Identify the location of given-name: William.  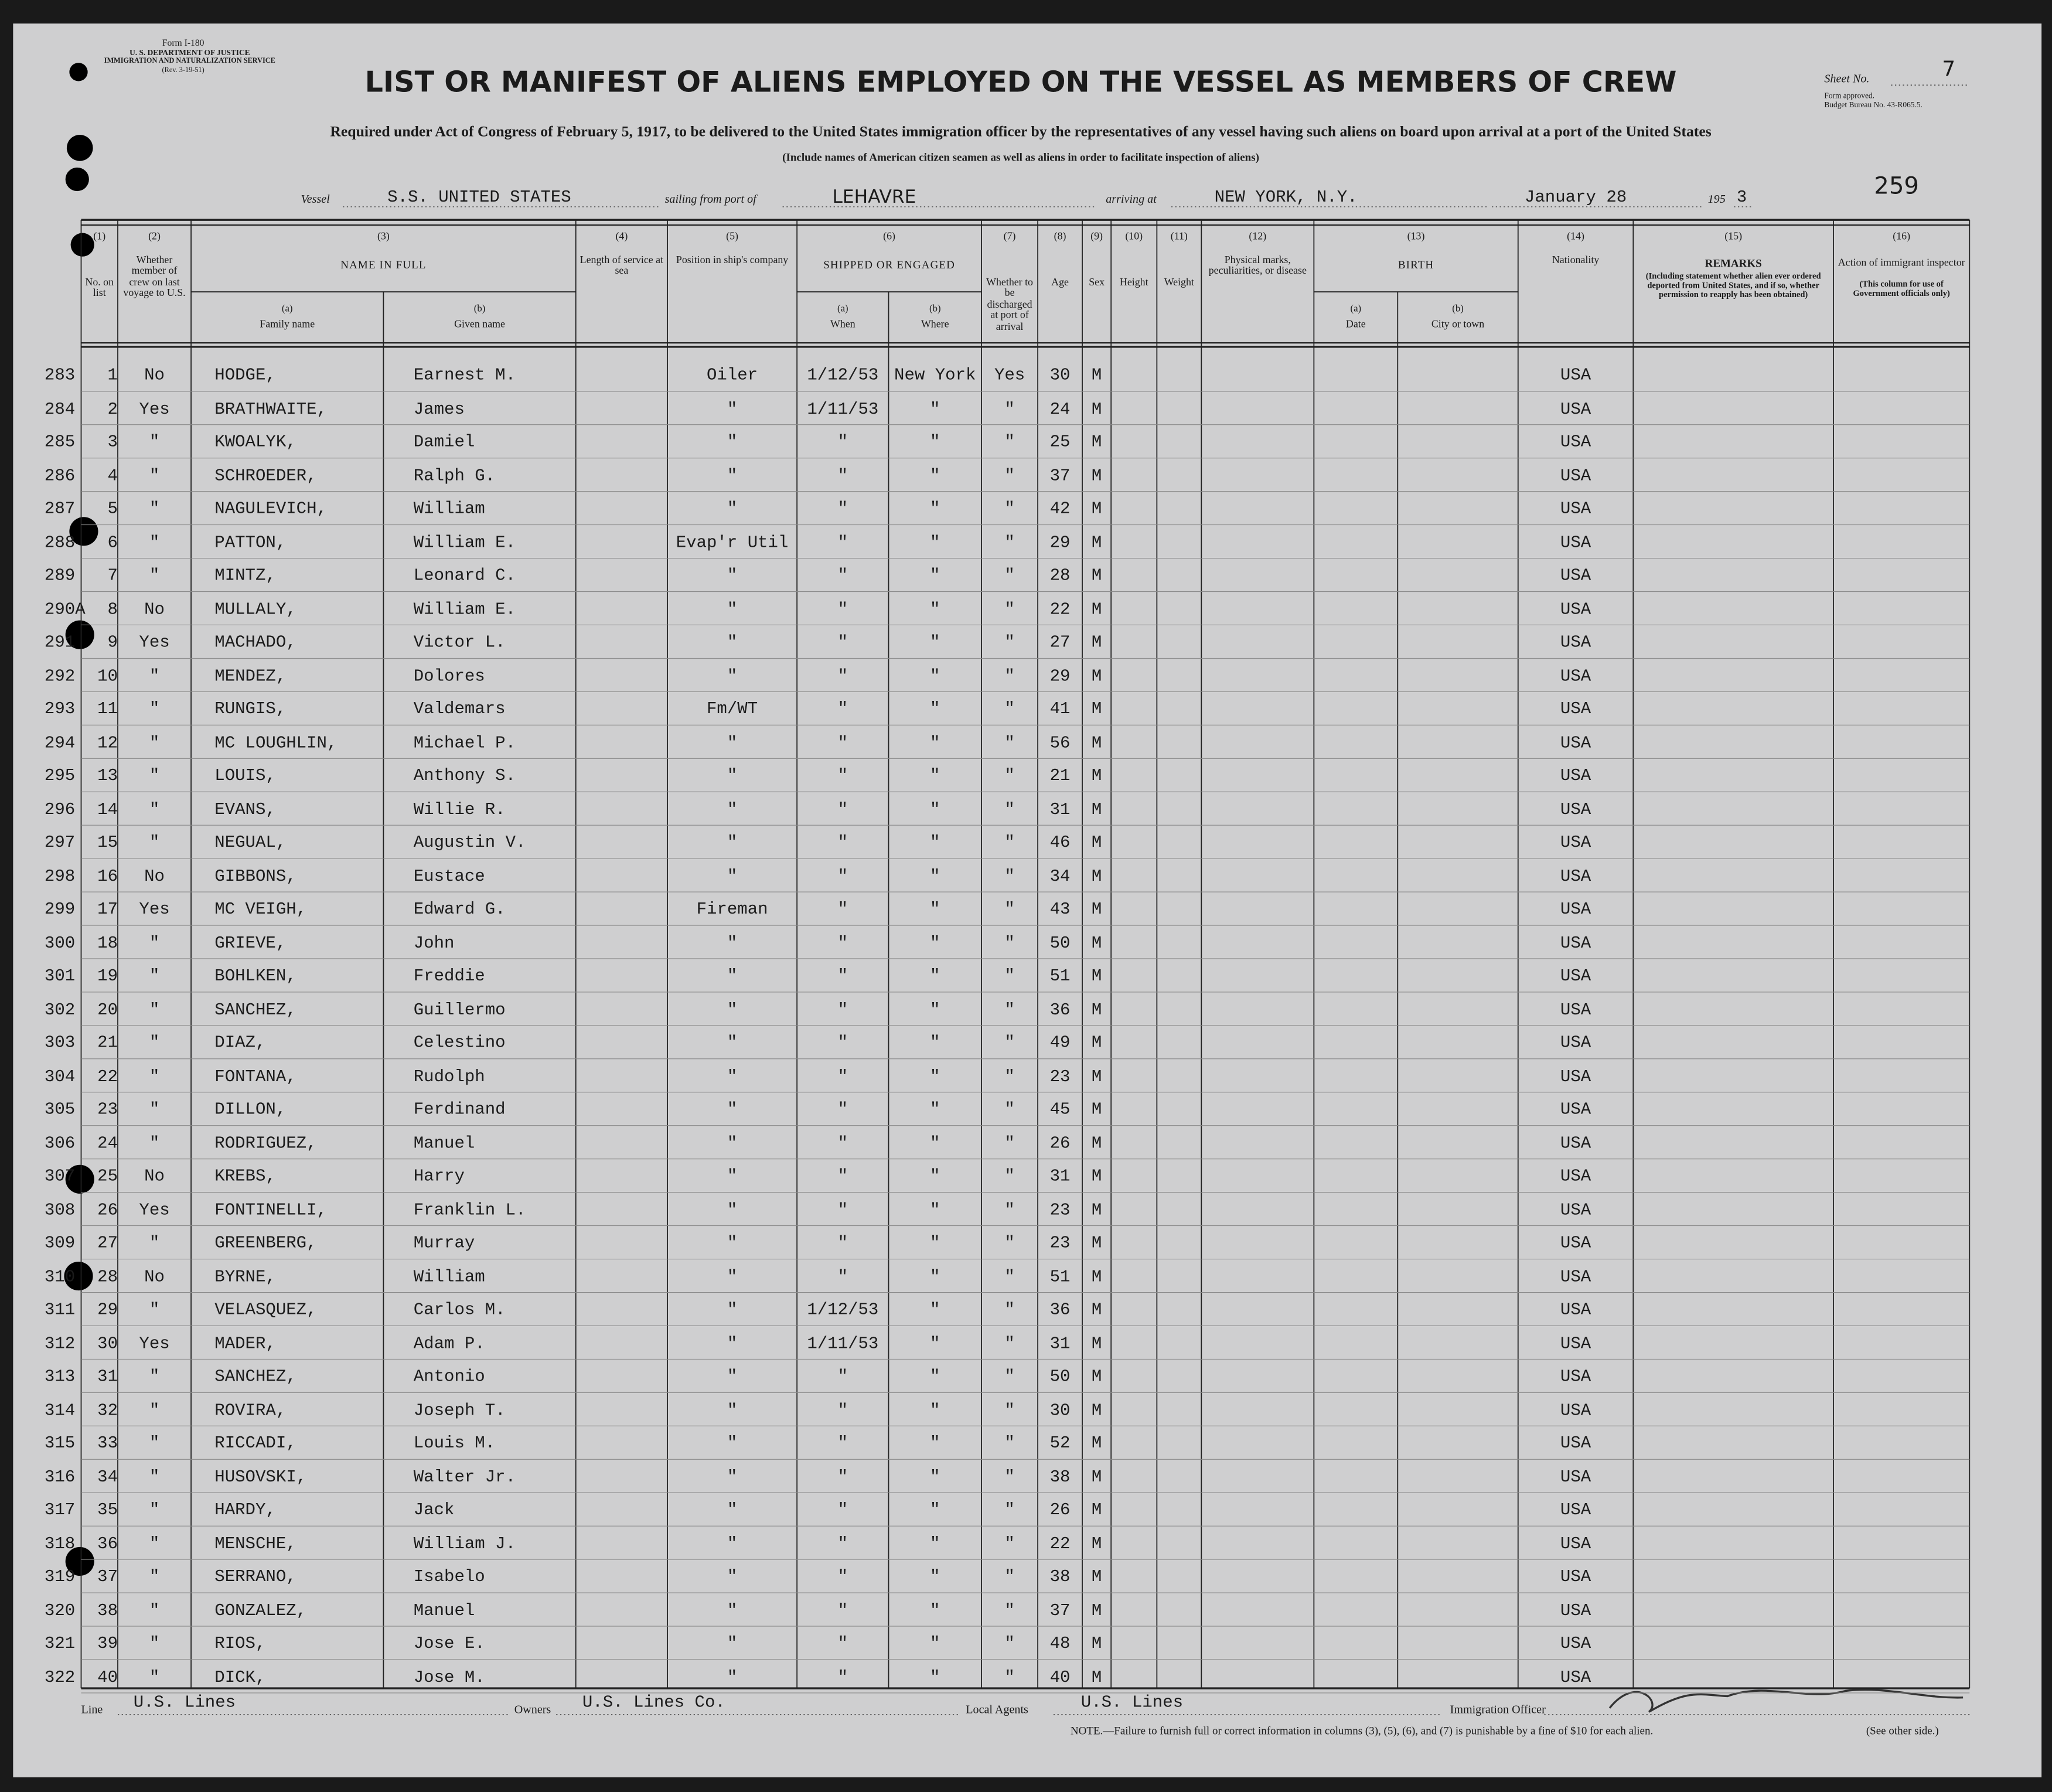
(449, 508).